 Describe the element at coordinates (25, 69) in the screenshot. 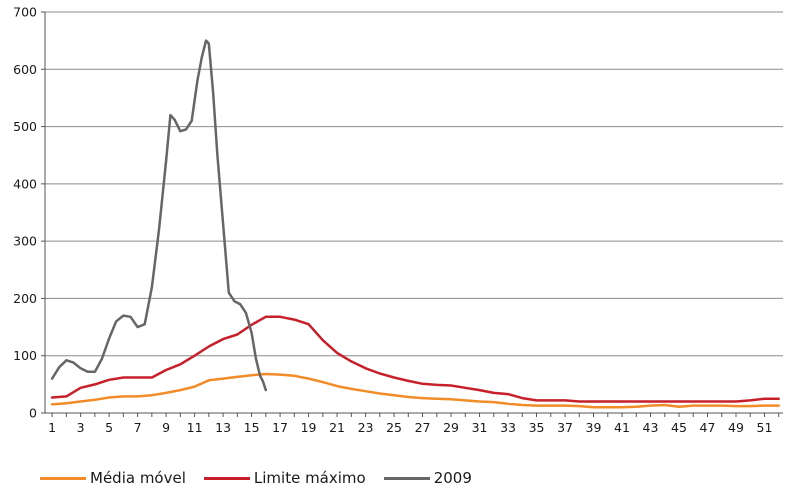

I see `y-tick-label-600: 600` at that location.